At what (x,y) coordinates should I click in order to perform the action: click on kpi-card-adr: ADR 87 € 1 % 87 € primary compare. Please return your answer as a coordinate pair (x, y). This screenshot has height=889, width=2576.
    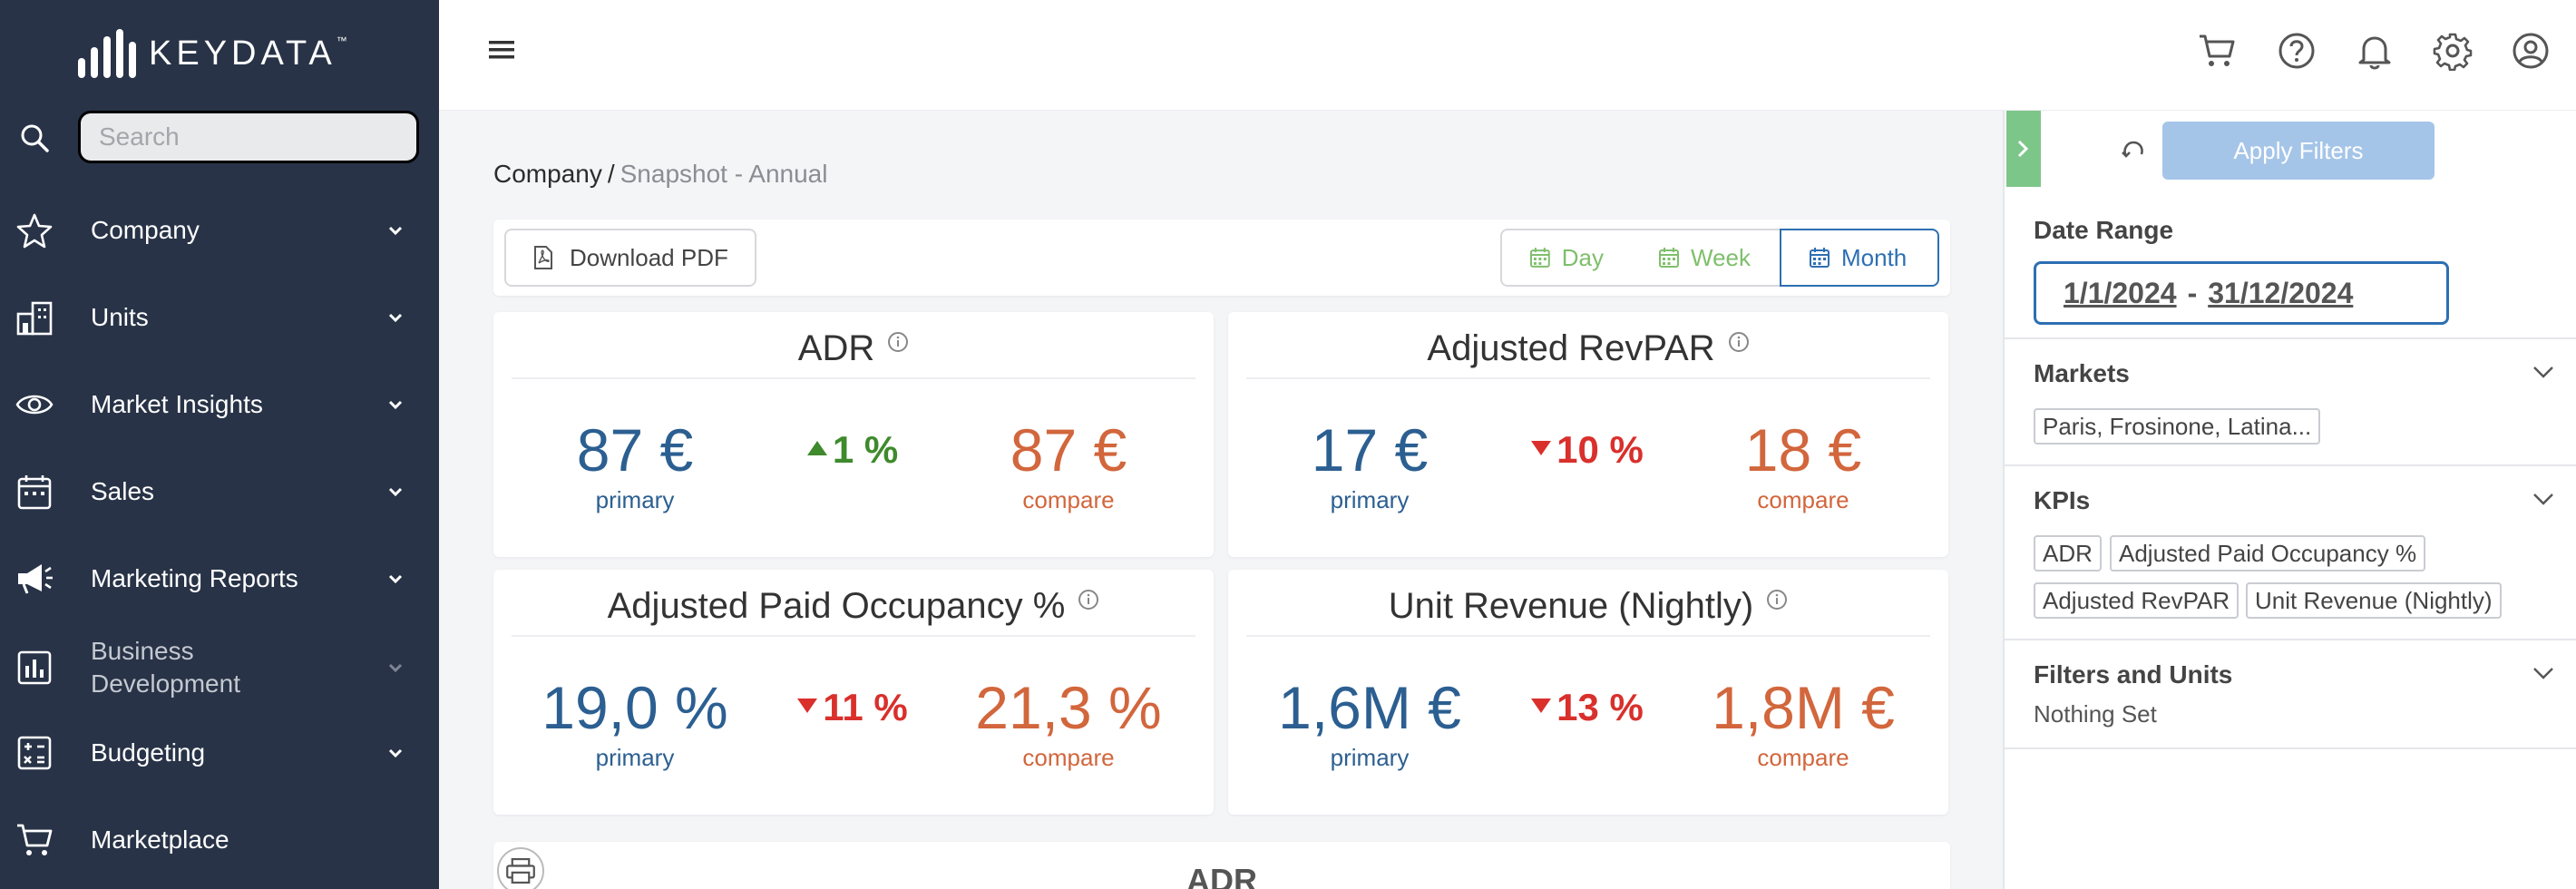
    Looking at the image, I should click on (853, 434).